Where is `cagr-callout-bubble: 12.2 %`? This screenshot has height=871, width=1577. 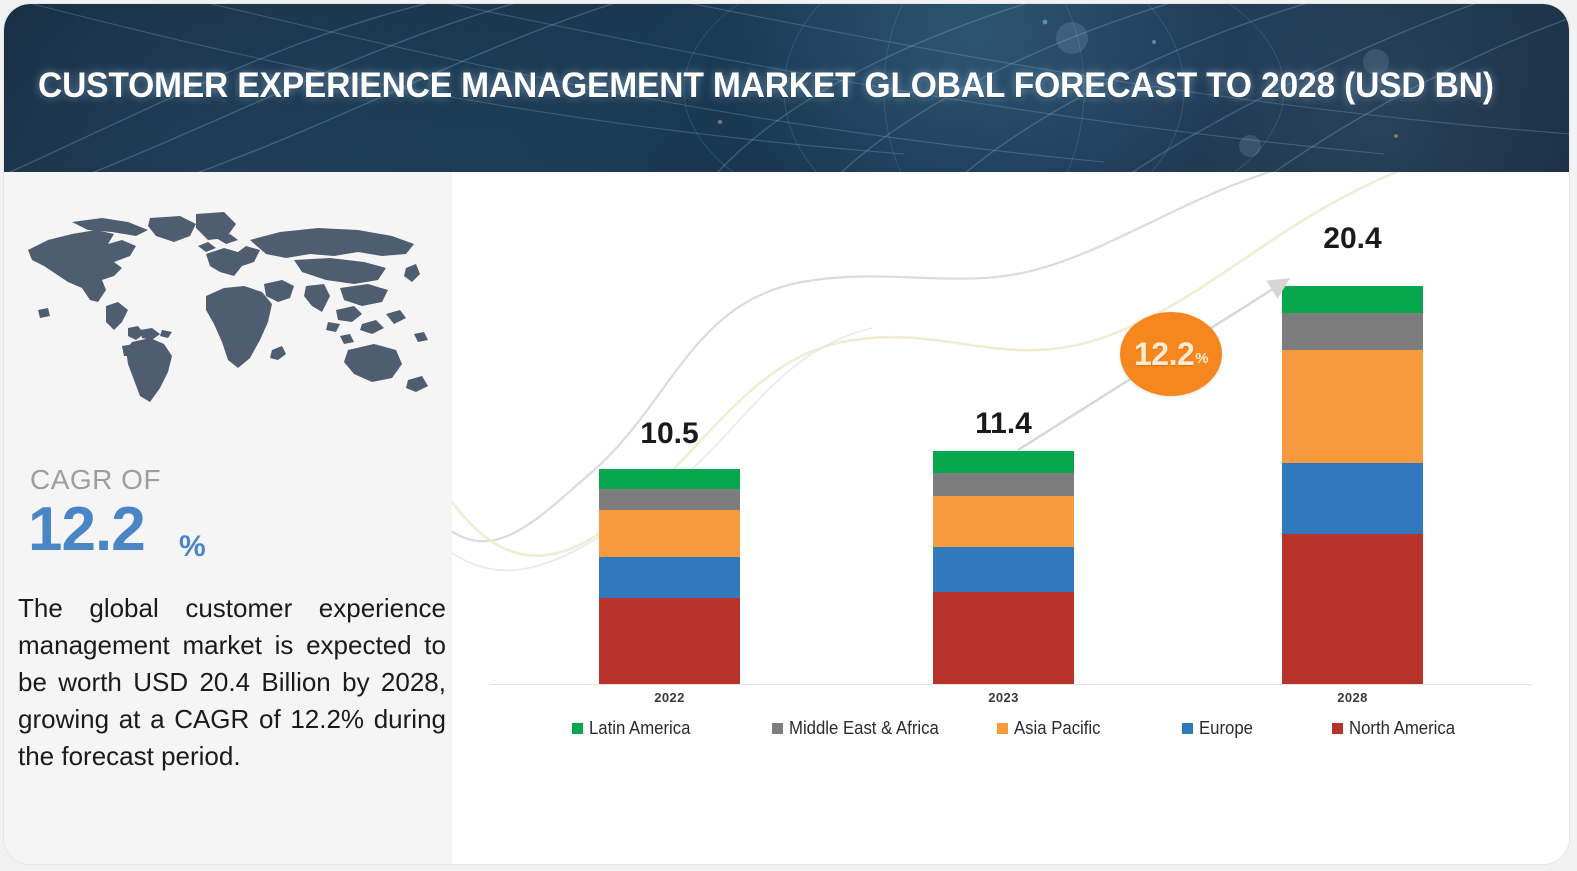
cagr-callout-bubble: 12.2 % is located at coordinates (1171, 354).